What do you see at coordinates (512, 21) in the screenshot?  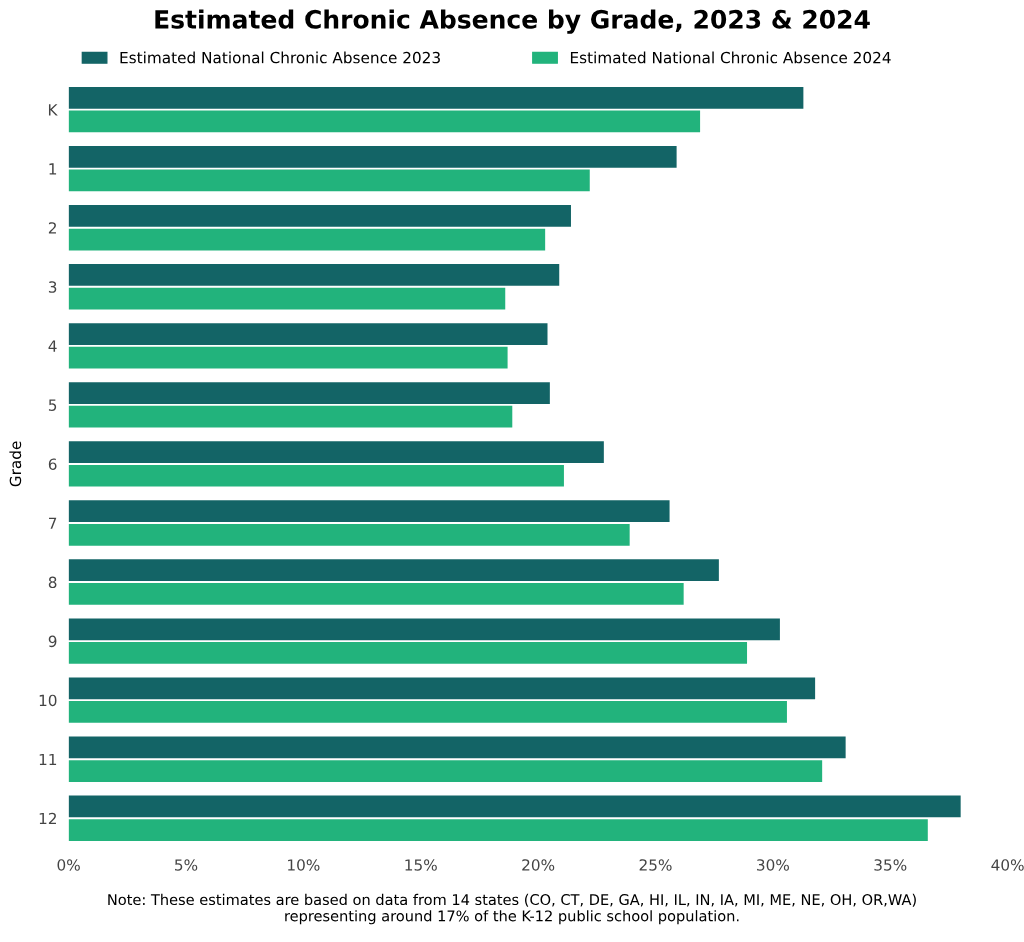 I see `chart-title: Estimated Chronic Absence by Grade, 2023 & 2024` at bounding box center [512, 21].